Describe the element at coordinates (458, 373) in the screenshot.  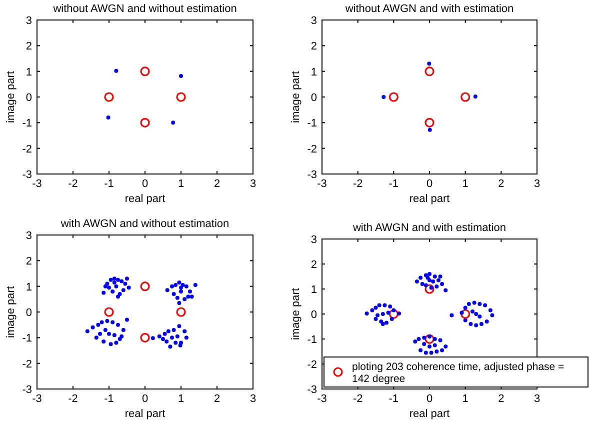
I see `legend-label: ploting 203 coherence time, adjusted phase = 142 degree` at that location.